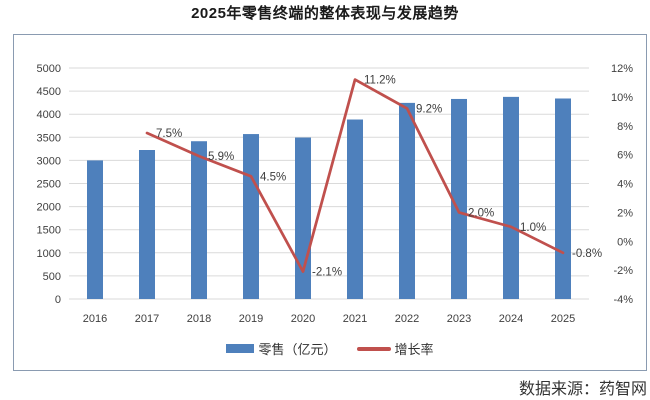 This screenshot has height=400, width=650. What do you see at coordinates (52, 277) in the screenshot?
I see `left-axis-tick-label: 500` at bounding box center [52, 277].